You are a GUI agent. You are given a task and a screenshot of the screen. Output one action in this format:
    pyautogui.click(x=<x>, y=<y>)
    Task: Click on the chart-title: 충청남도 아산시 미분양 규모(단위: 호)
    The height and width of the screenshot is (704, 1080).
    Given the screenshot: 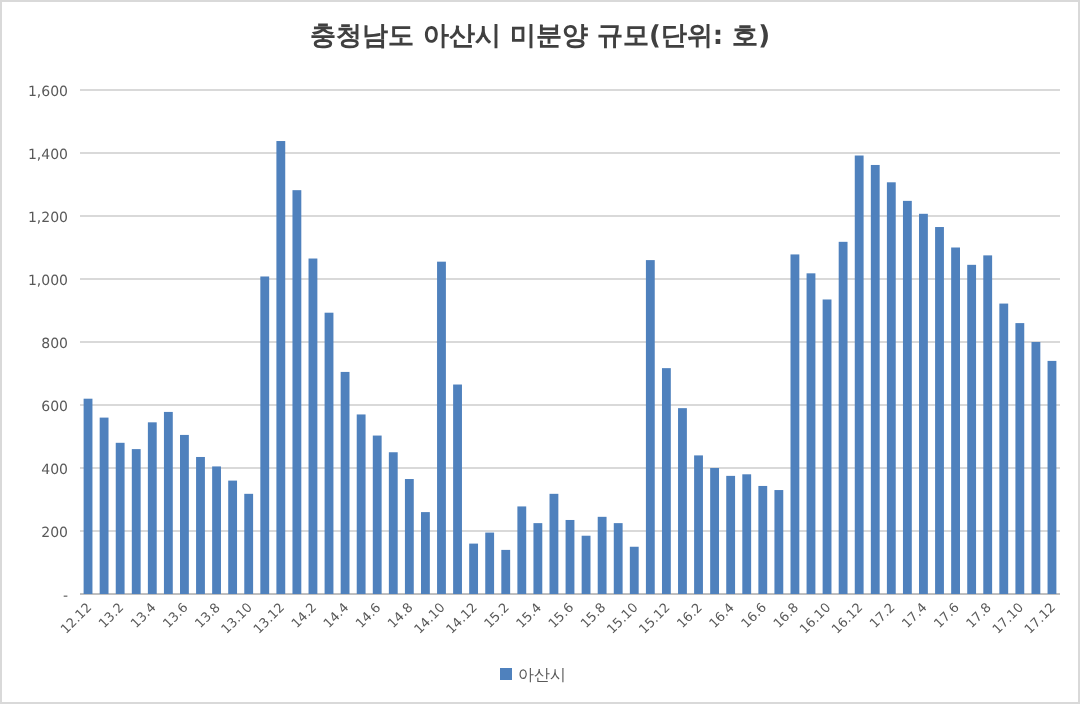 What is the action you would take?
    pyautogui.click(x=540, y=37)
    